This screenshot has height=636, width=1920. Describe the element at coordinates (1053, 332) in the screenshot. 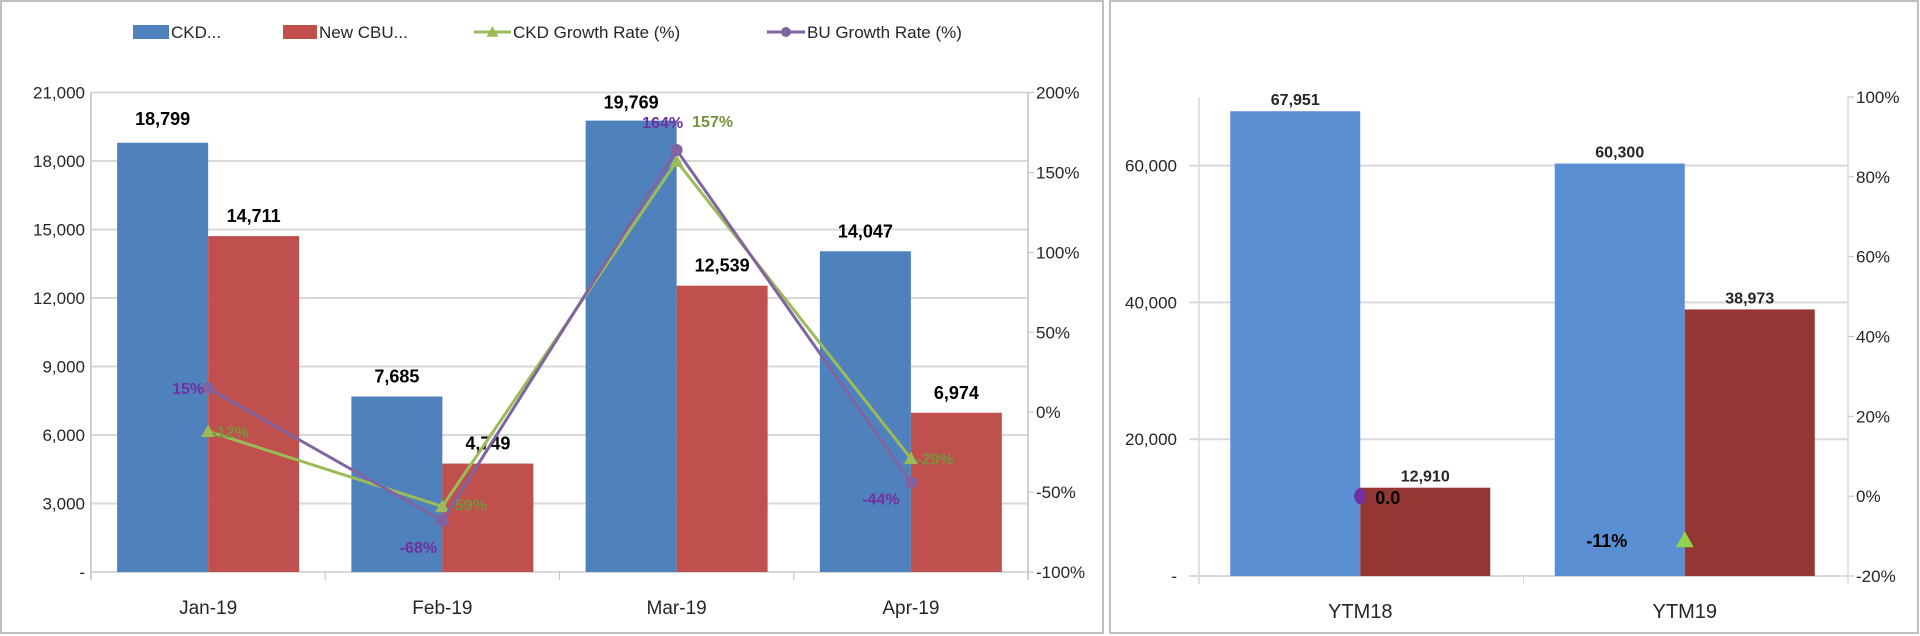

I see `y2-tick-label: 50%` at that location.